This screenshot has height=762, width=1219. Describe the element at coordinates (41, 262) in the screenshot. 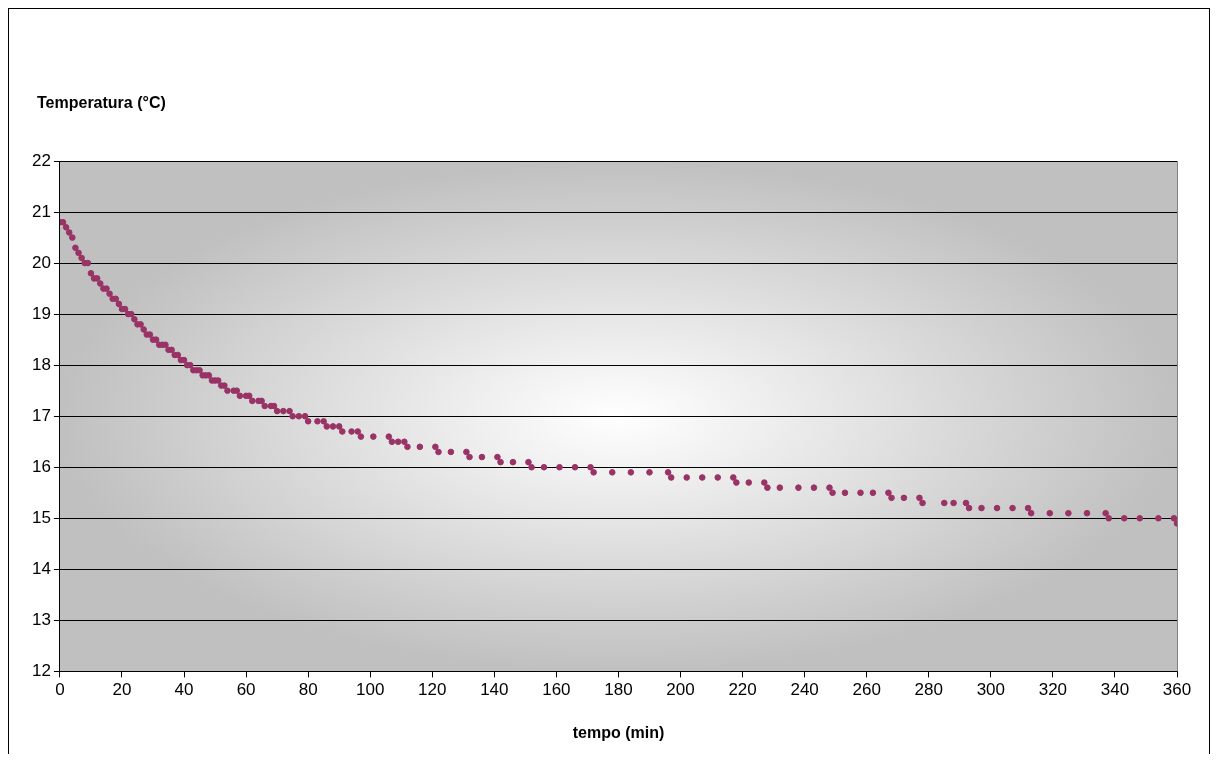

I see `y-tick-label: 20` at that location.